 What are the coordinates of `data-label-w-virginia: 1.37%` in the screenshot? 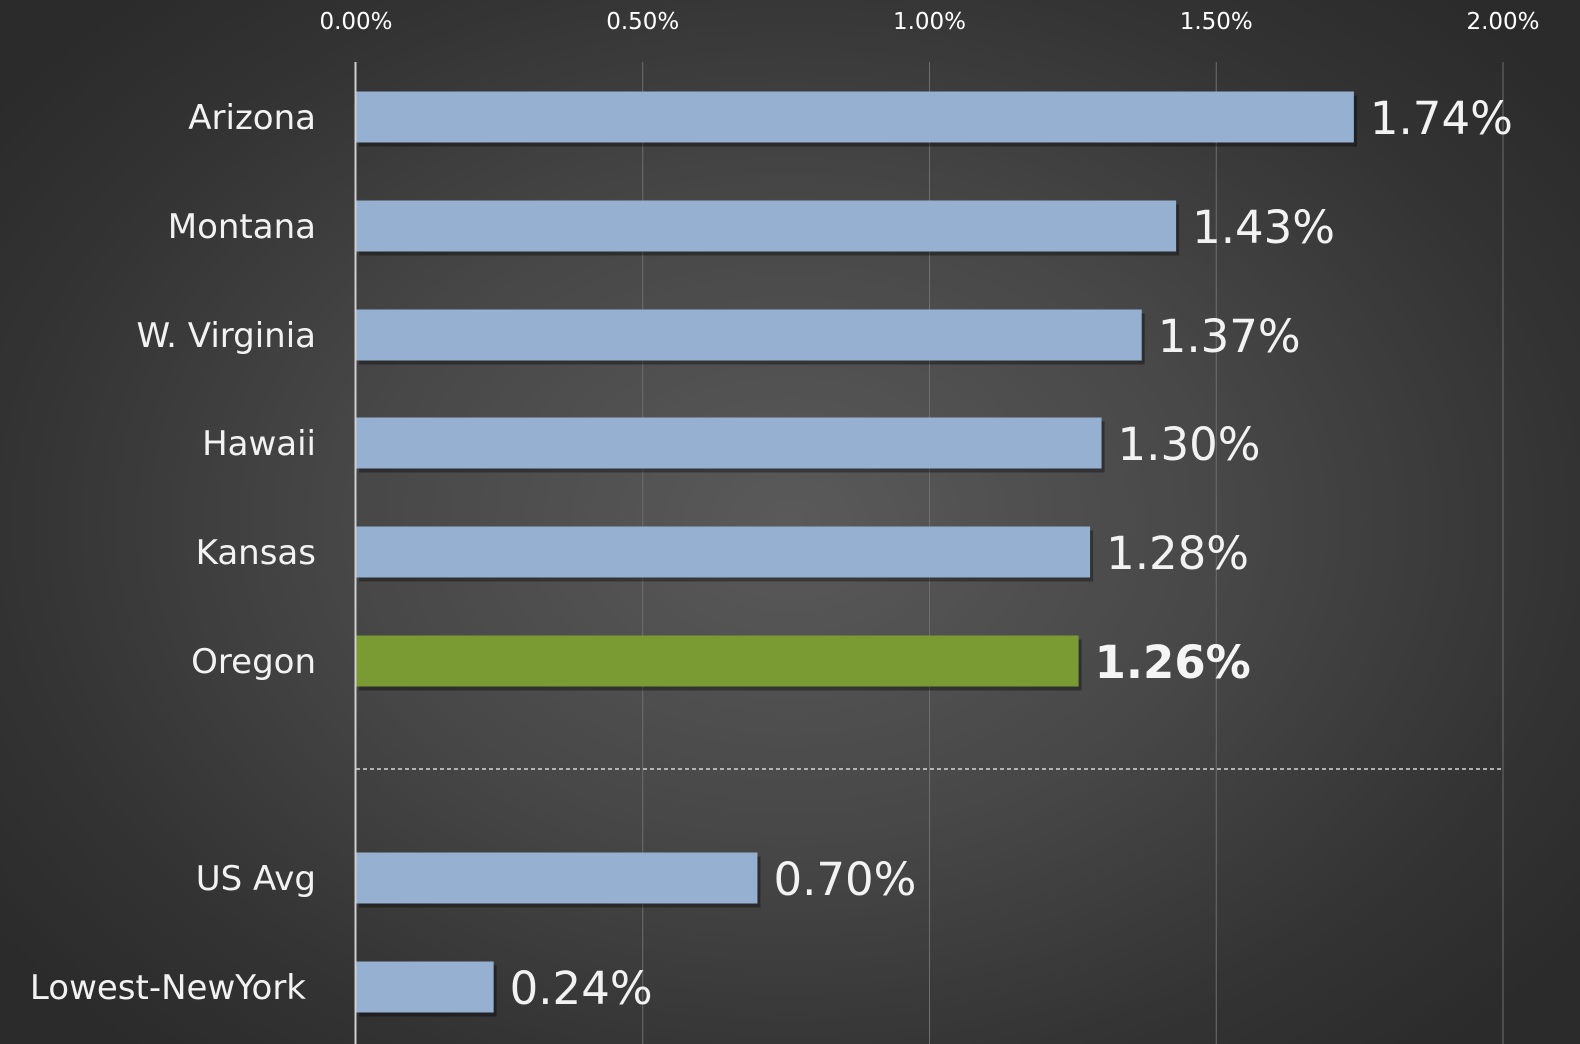 It's located at (1229, 336).